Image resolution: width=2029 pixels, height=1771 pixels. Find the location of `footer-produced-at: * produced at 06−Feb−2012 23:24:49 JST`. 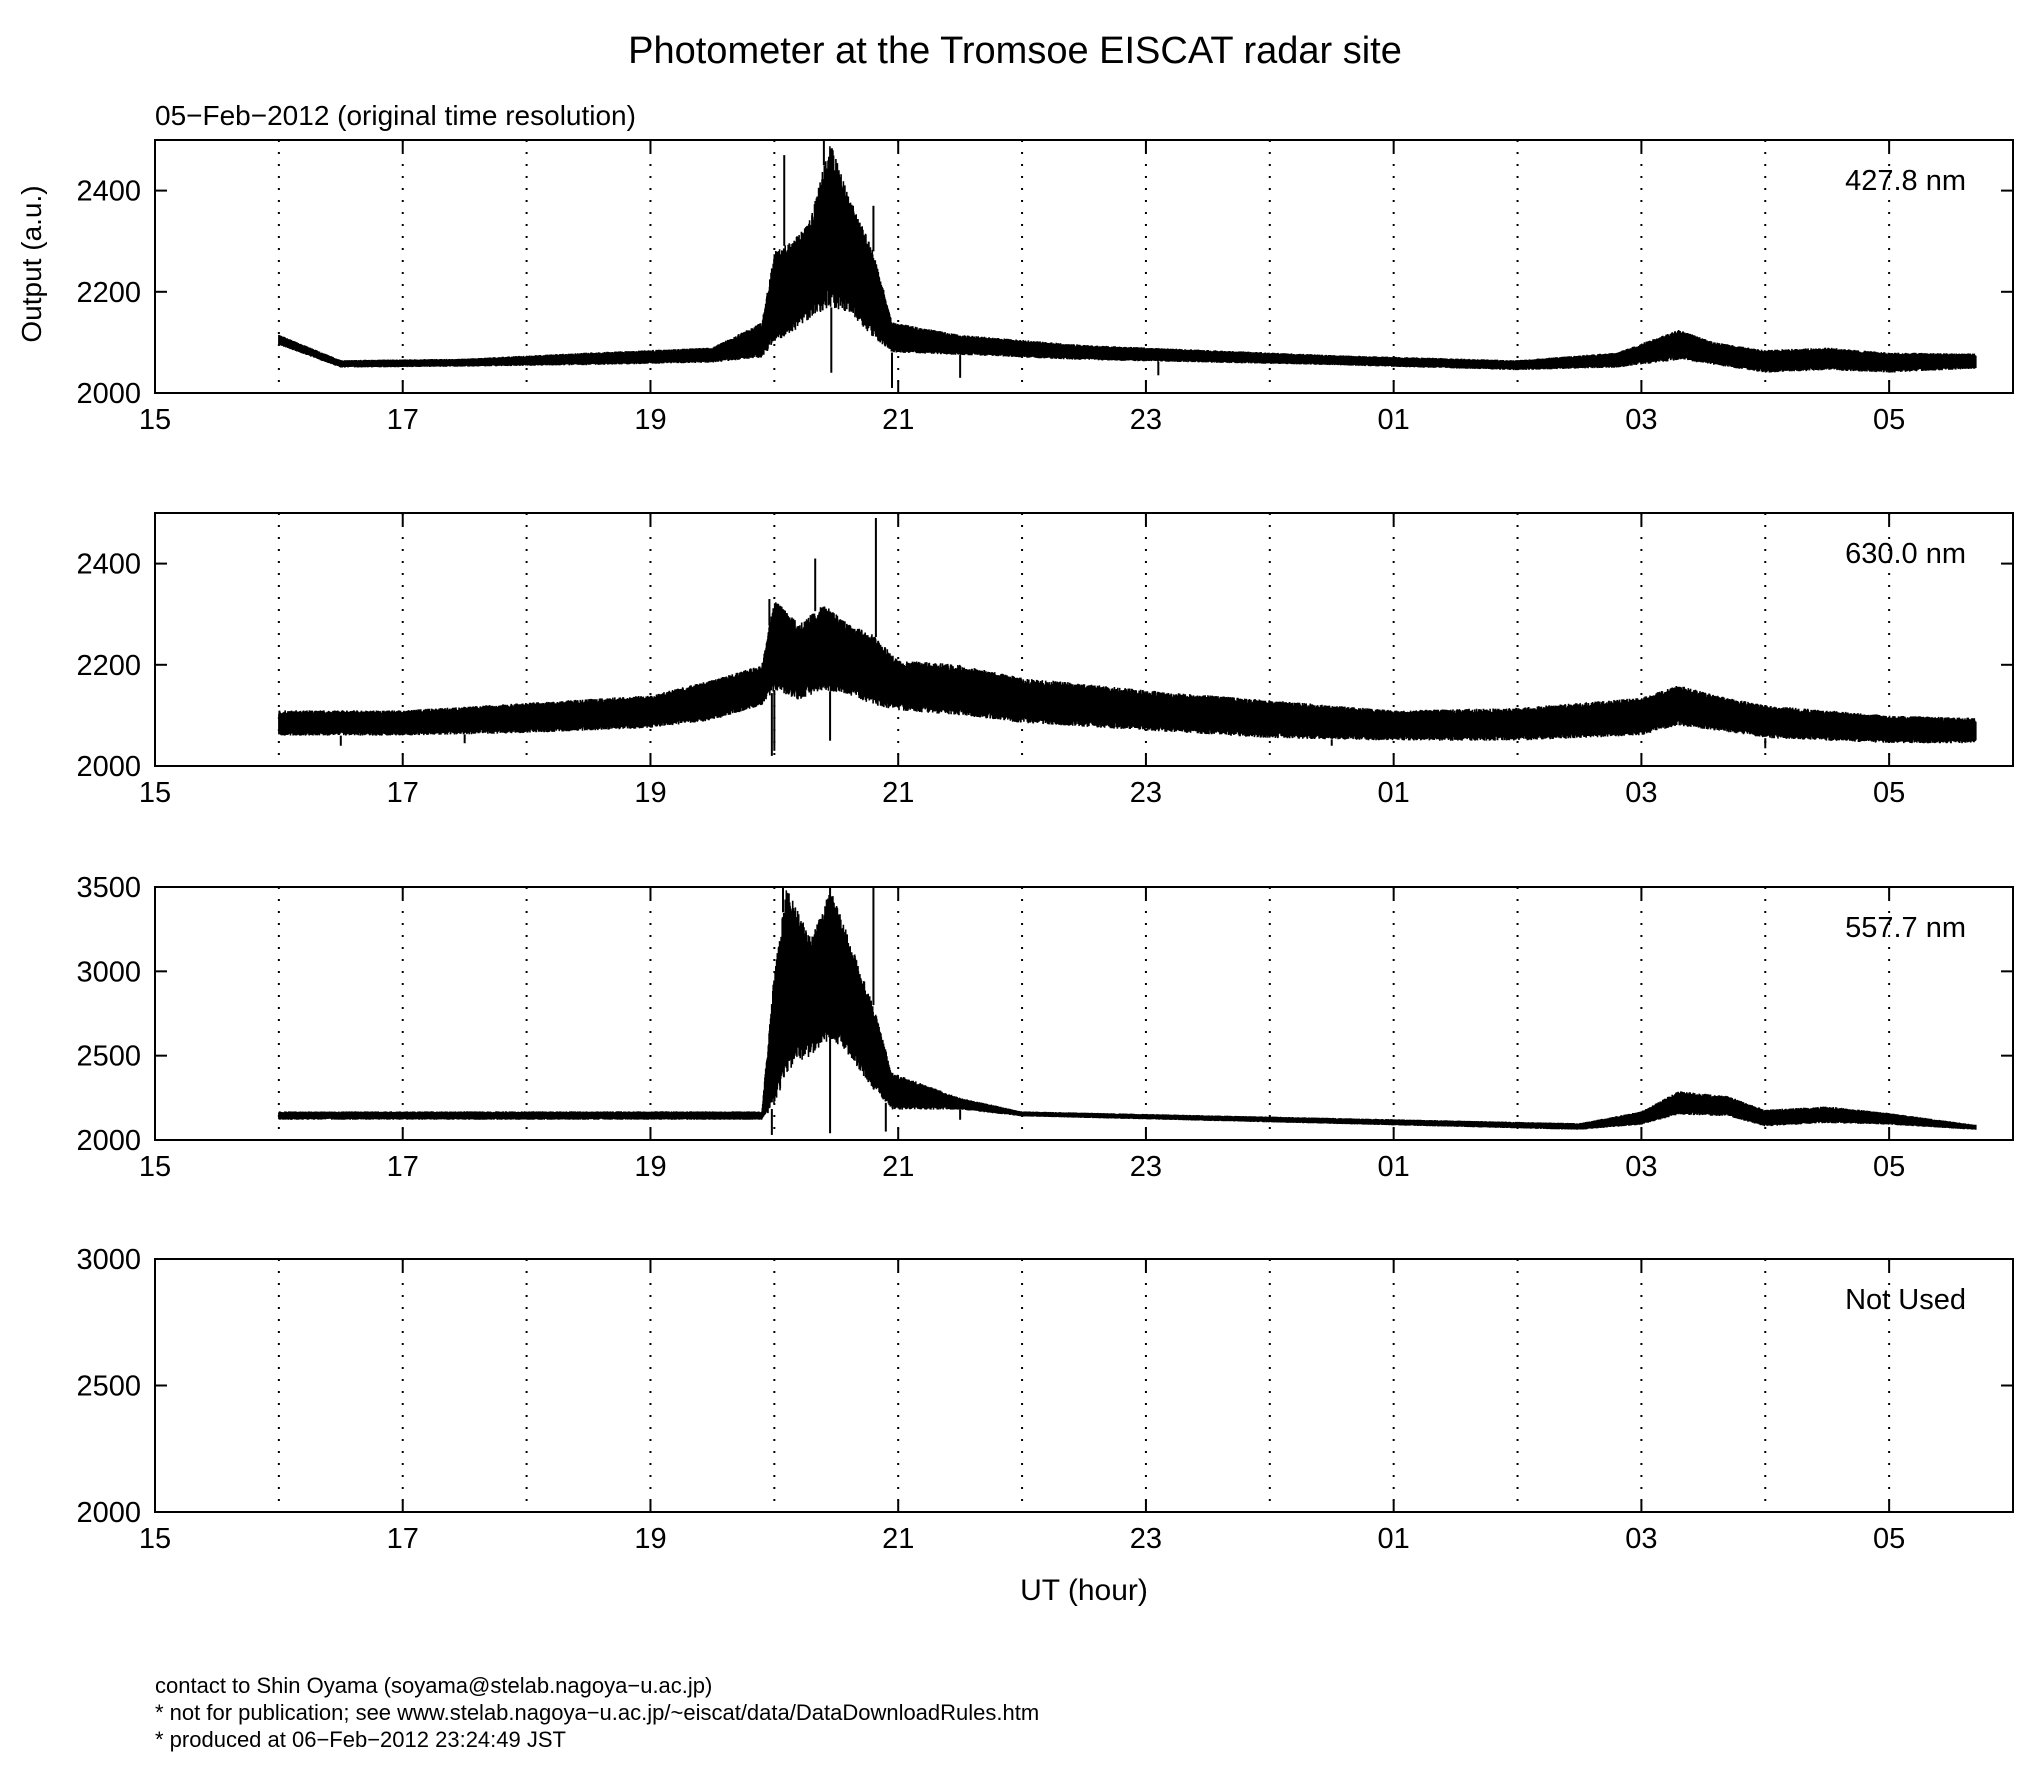

footer-produced-at: * produced at 06−Feb−2012 23:24:49 JST is located at coordinates (360, 1739).